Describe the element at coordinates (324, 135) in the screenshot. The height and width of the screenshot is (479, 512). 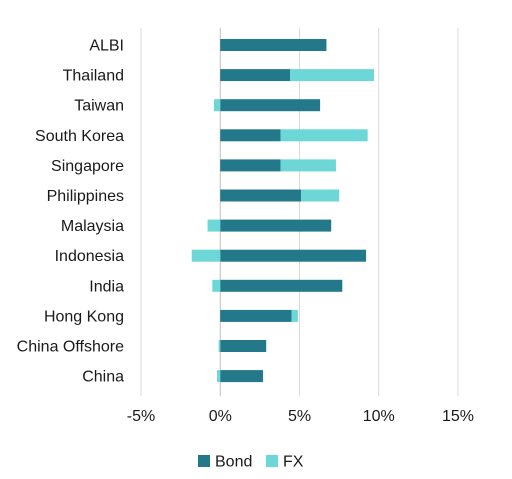
I see `bar-fx-south-korea` at that location.